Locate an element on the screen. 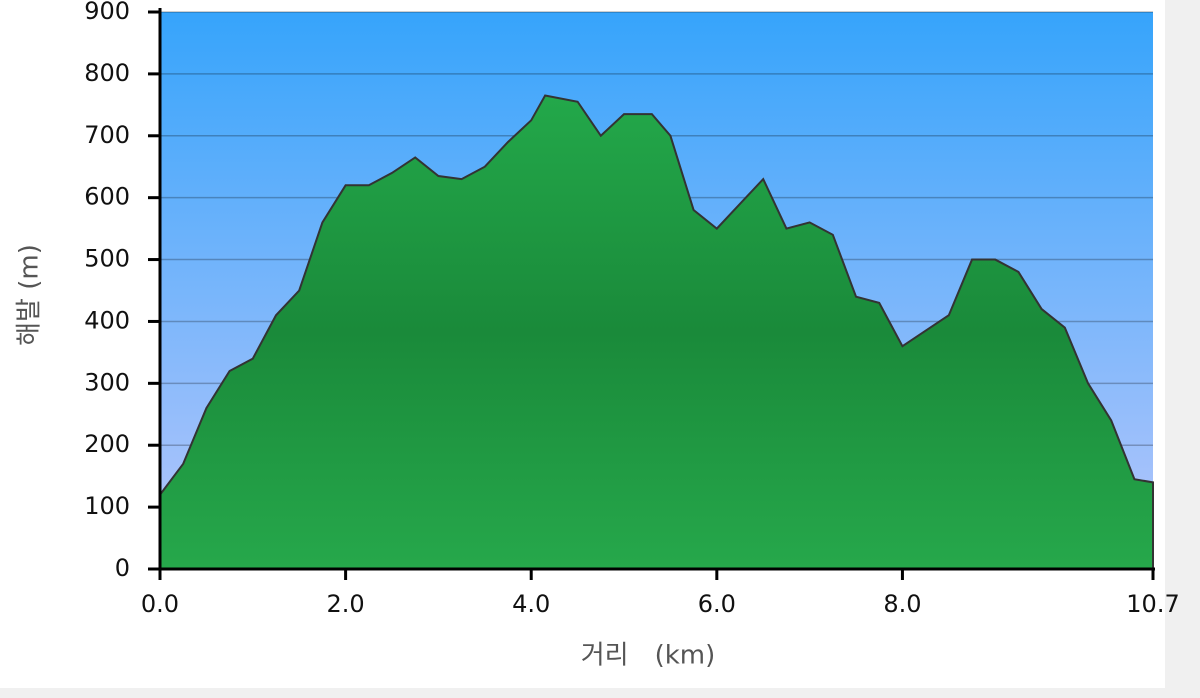 Image resolution: width=1200 pixels, height=698 pixels. x-tick-label: 10.7 is located at coordinates (1152, 604).